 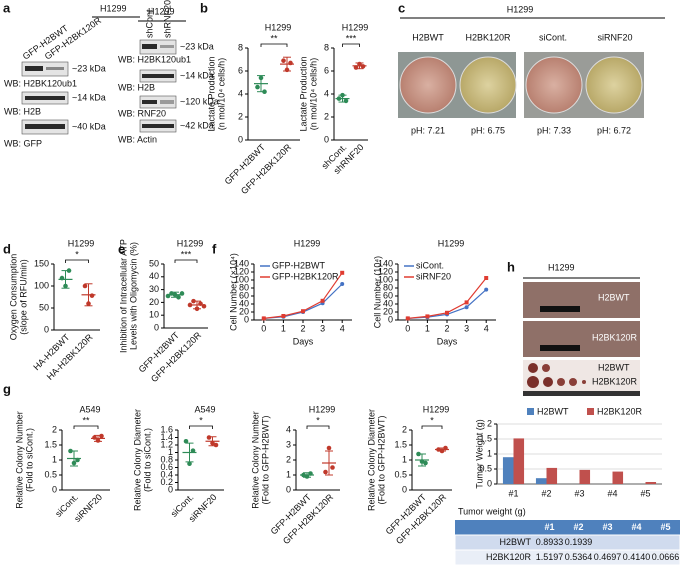 I want to click on y-tick-label: 80, so click(x=388, y=287).